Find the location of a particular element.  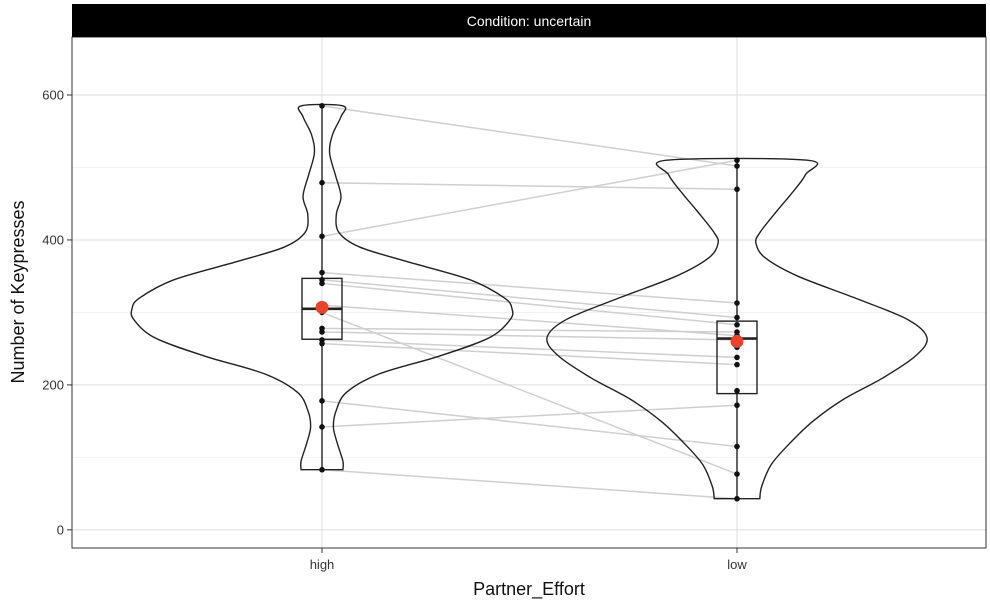

mean-markers is located at coordinates (529, 324).